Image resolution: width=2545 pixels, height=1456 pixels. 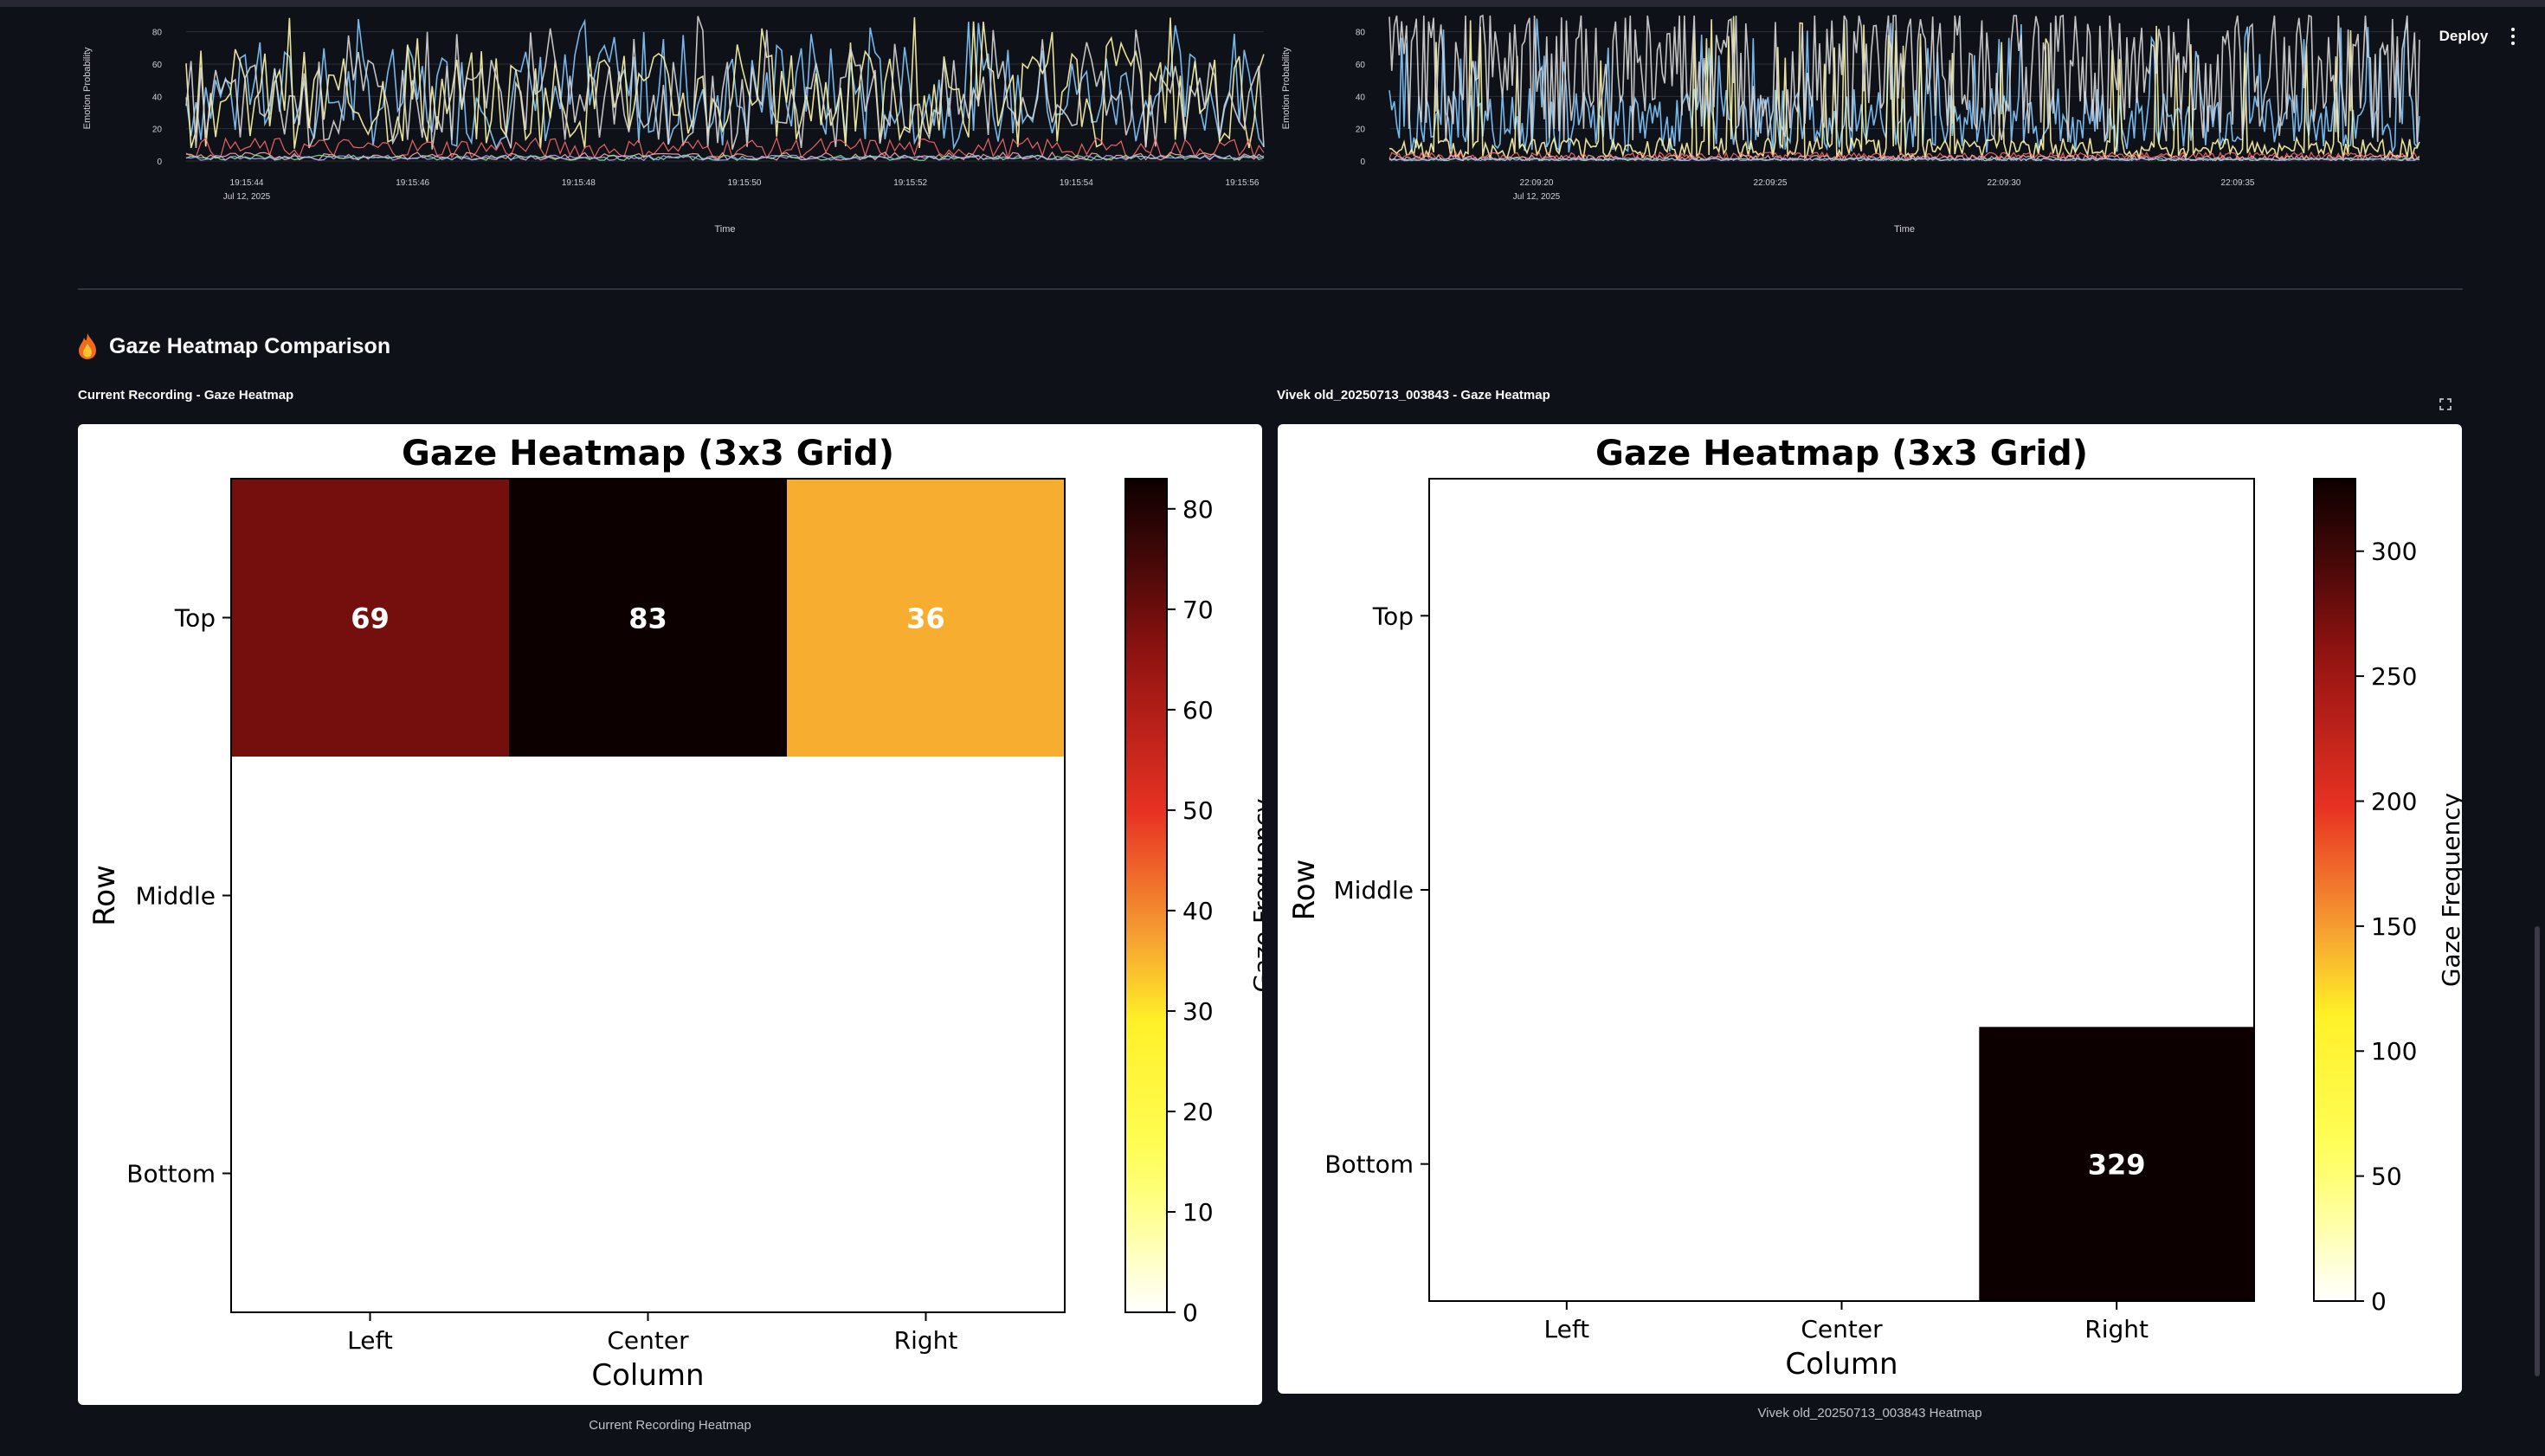 I want to click on x-tick-label: 22:09:35, so click(x=2238, y=183).